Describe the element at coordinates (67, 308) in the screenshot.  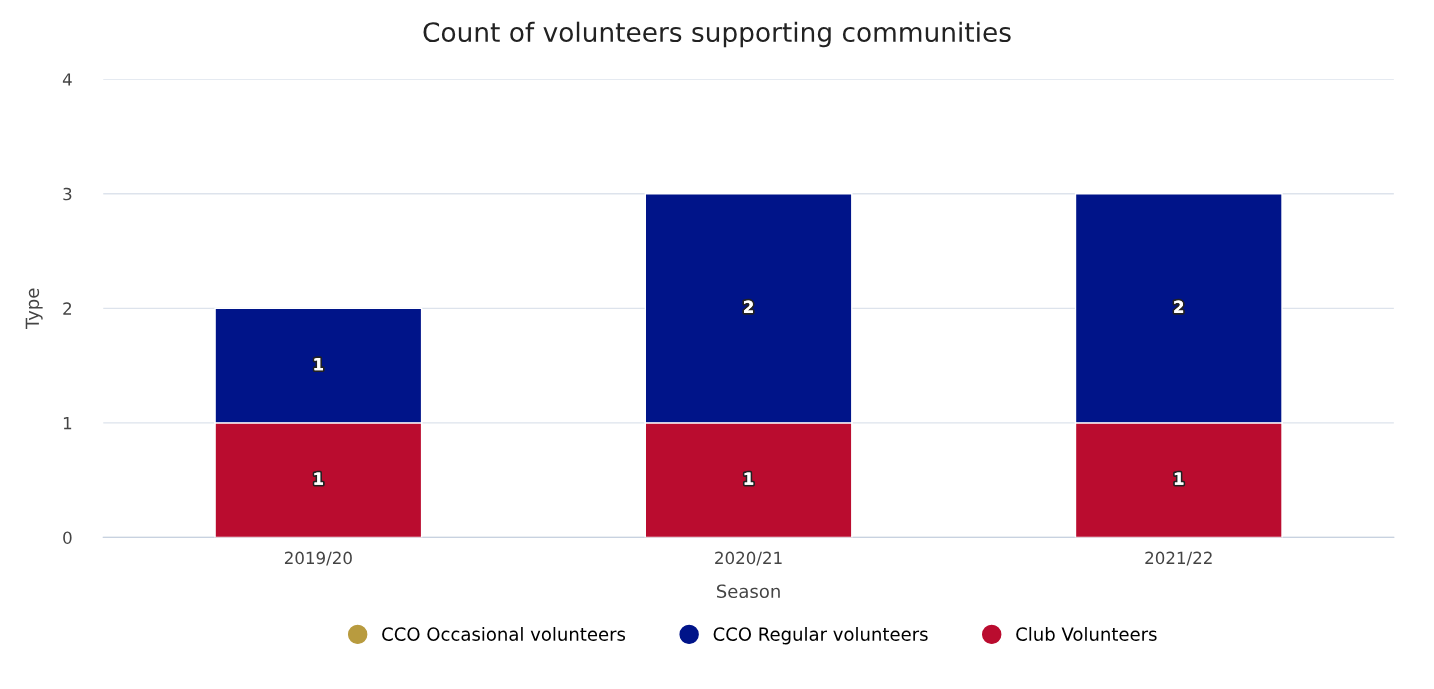
I see `y-tick-label: 2` at that location.